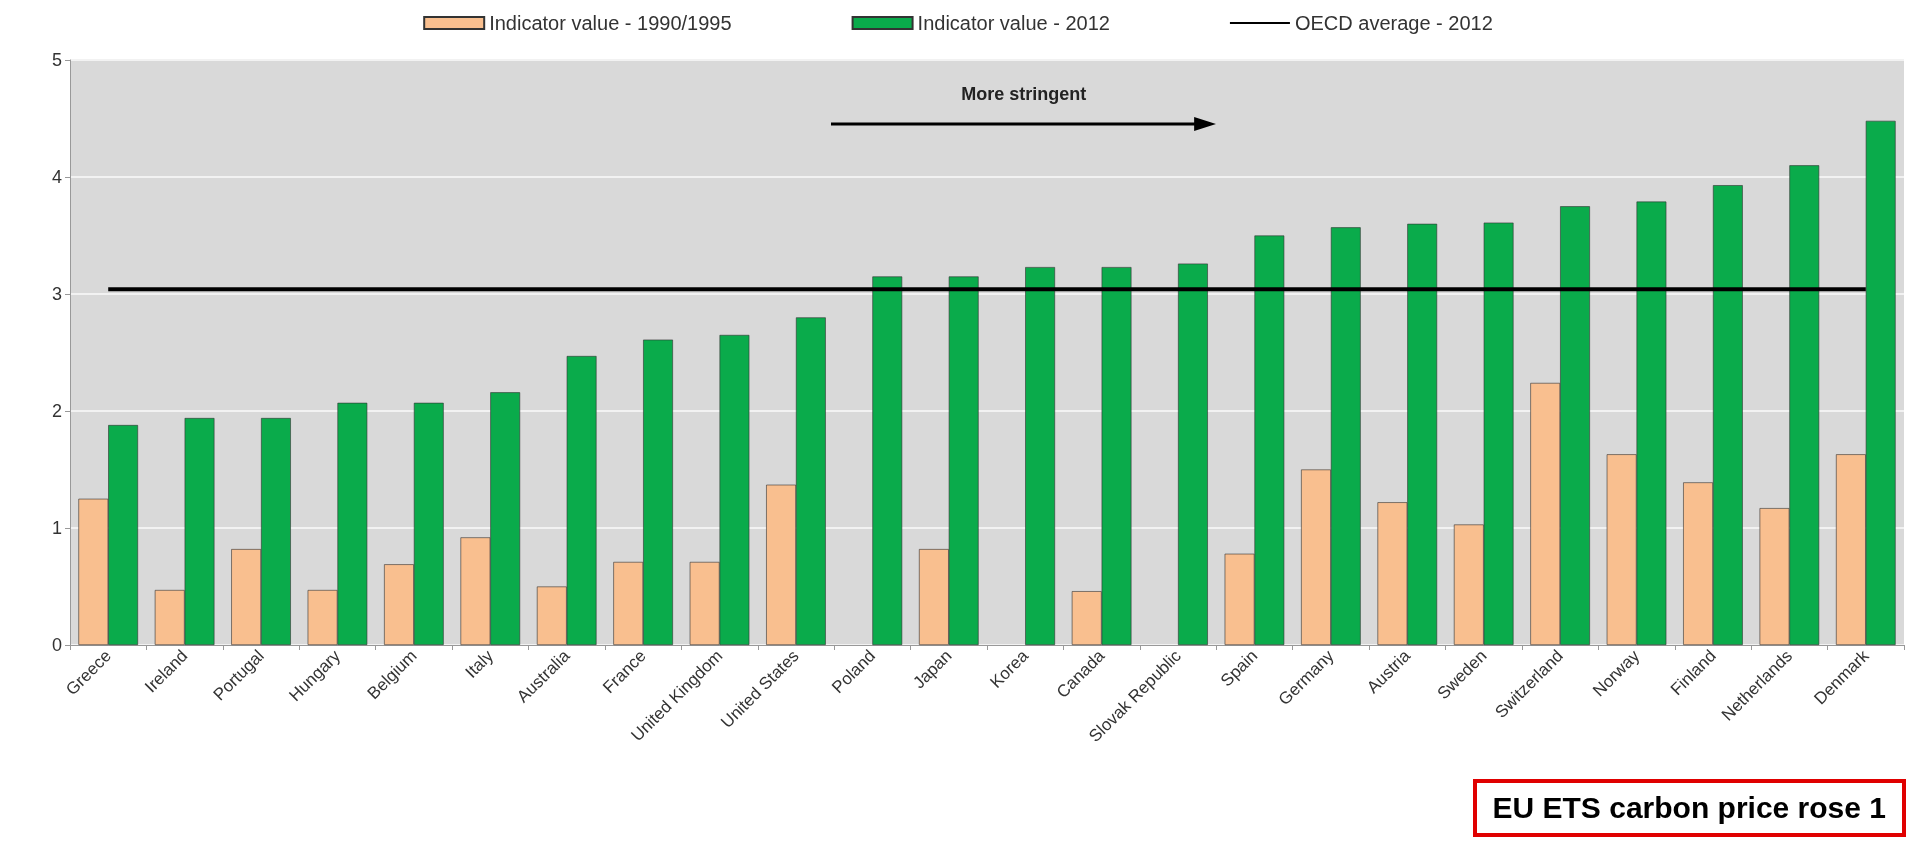 This screenshot has width=1916, height=845. I want to click on legend-label: OECD average - 2012, so click(1393, 23).